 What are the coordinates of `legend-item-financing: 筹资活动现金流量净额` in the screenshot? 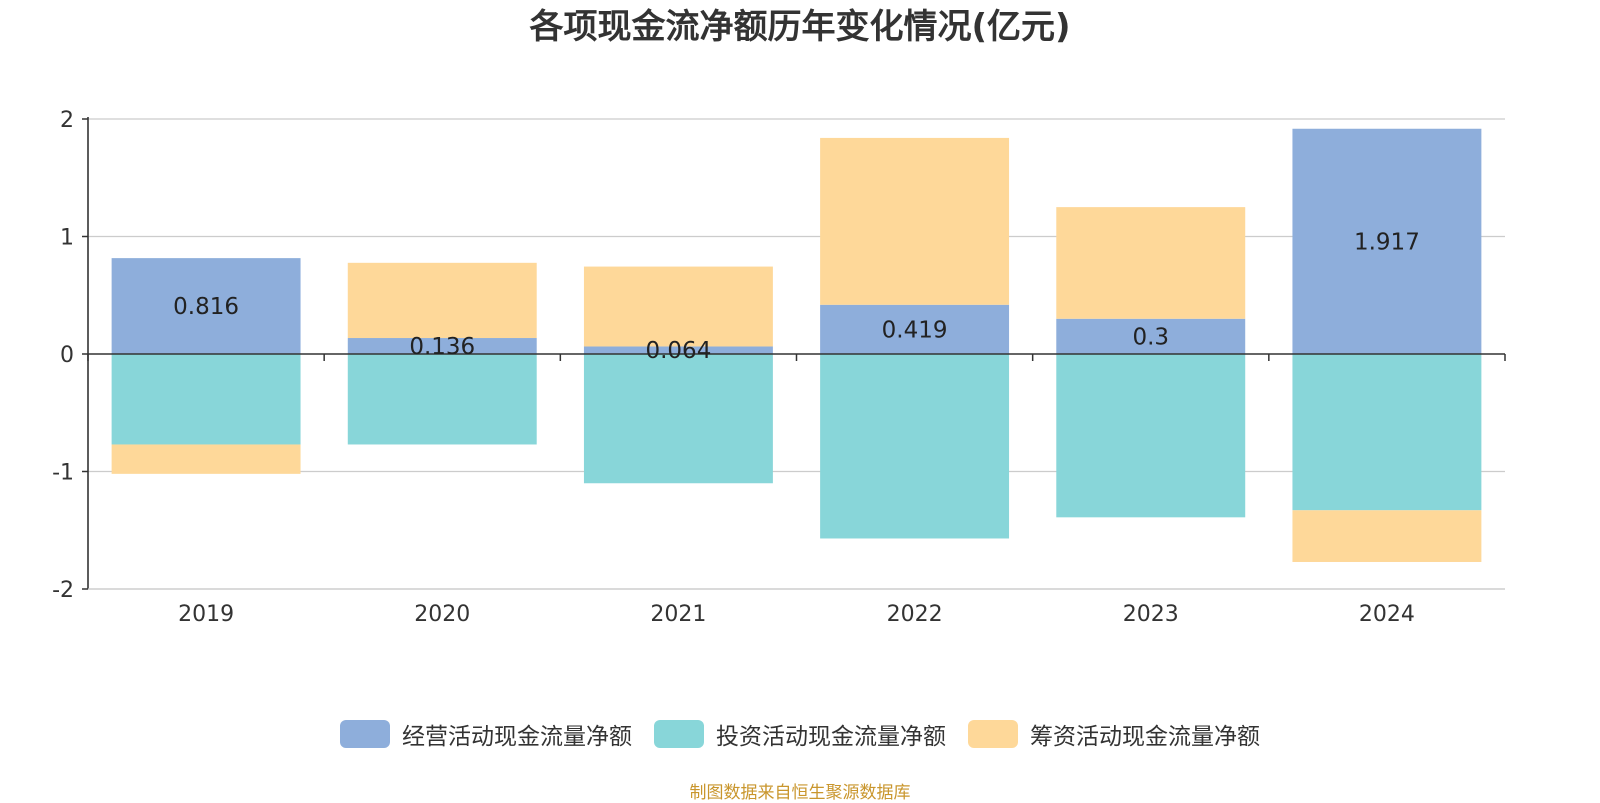 It's located at (1114, 734).